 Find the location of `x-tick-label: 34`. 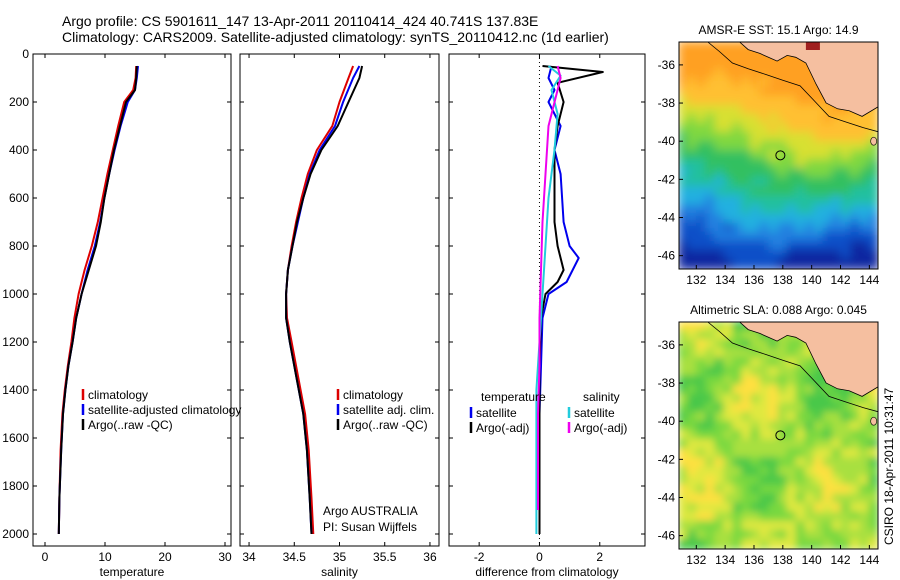

x-tick-label: 34 is located at coordinates (249, 557).